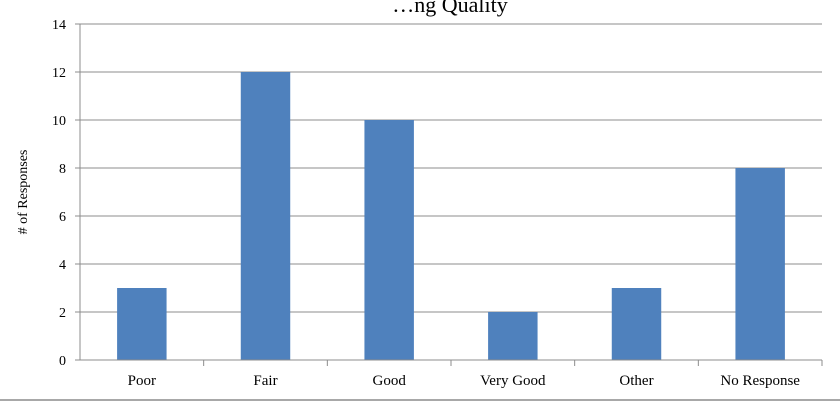 Image resolution: width=840 pixels, height=408 pixels. I want to click on y-tick-label: 6, so click(62, 217).